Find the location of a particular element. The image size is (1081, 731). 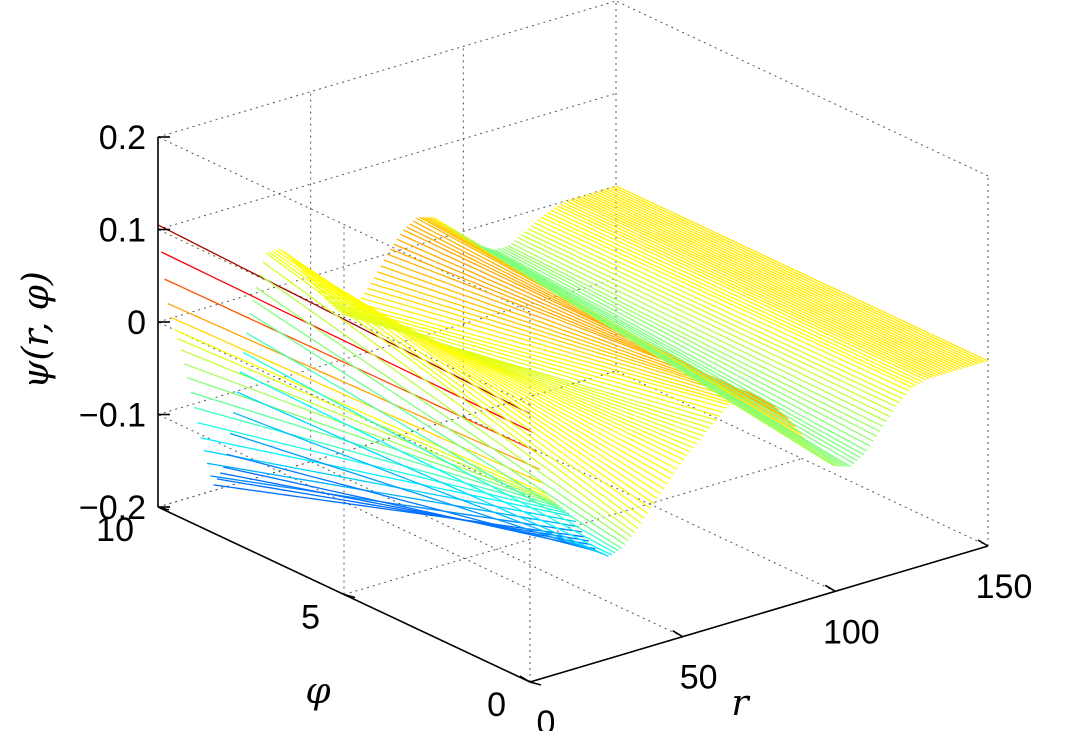

x-axis-line is located at coordinates (759, 614).